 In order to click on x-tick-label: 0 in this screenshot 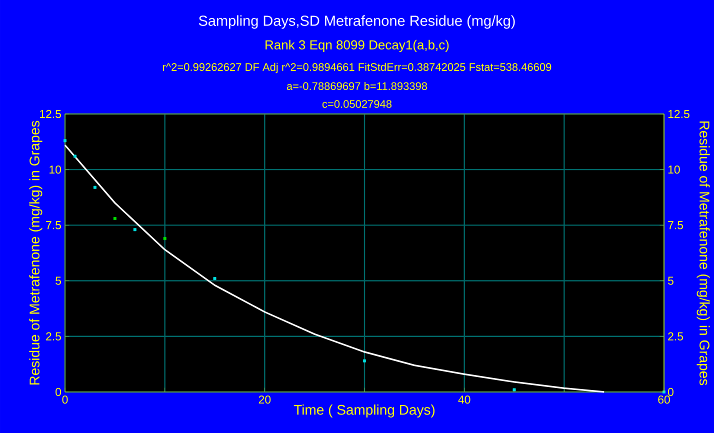, I will do `click(65, 400)`.